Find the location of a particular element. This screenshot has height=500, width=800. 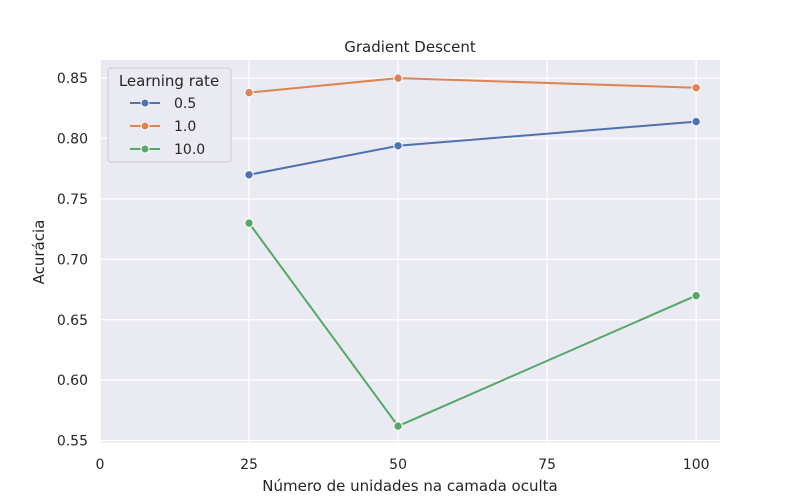

y-tick-label: 0.85 is located at coordinates (72, 79).